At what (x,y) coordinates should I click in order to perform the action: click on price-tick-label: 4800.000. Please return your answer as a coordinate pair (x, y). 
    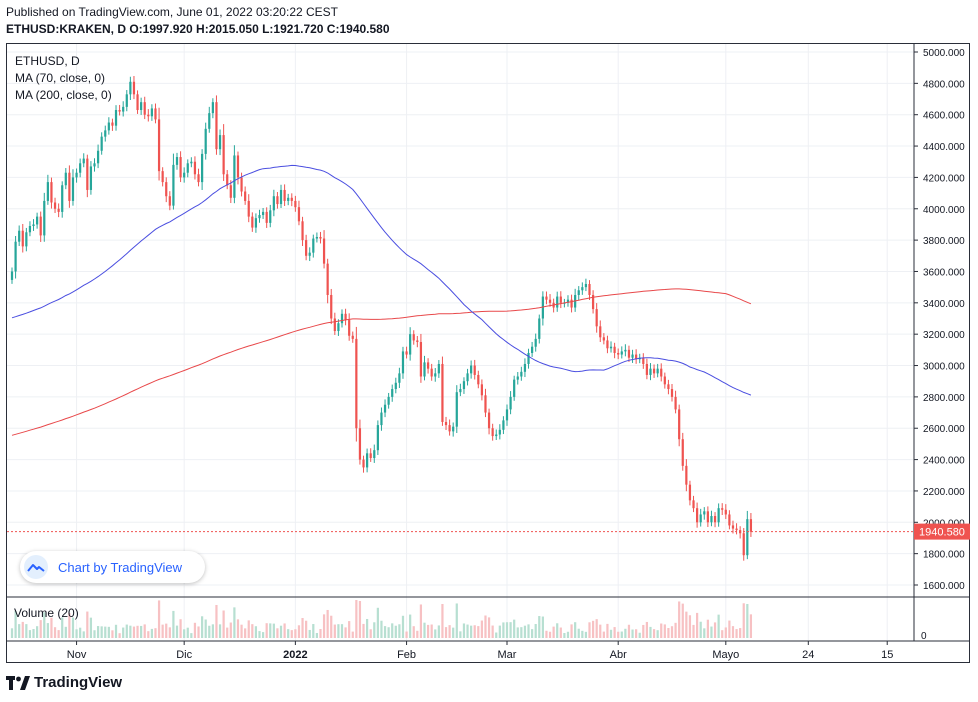
    Looking at the image, I should click on (944, 84).